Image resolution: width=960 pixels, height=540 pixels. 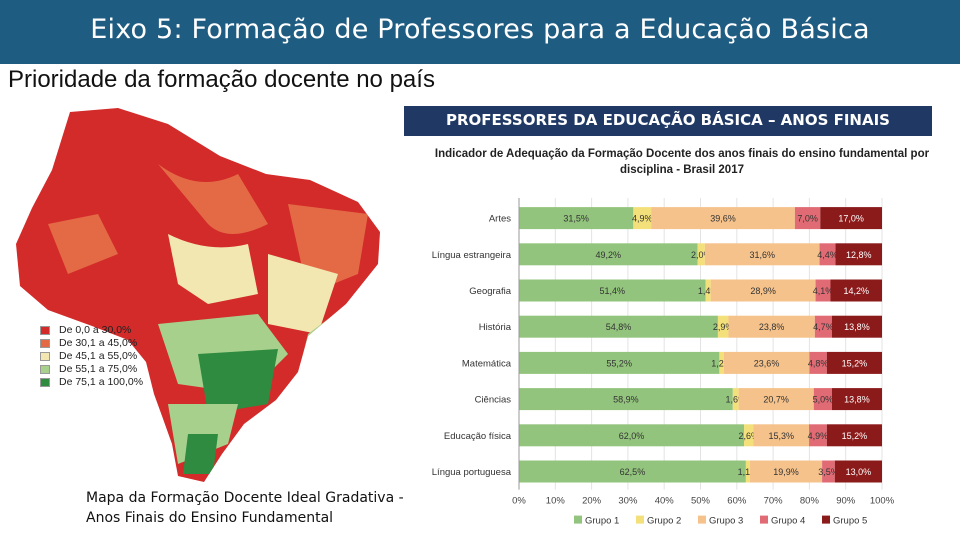 I want to click on data-label: 2,6%, so click(x=749, y=436).